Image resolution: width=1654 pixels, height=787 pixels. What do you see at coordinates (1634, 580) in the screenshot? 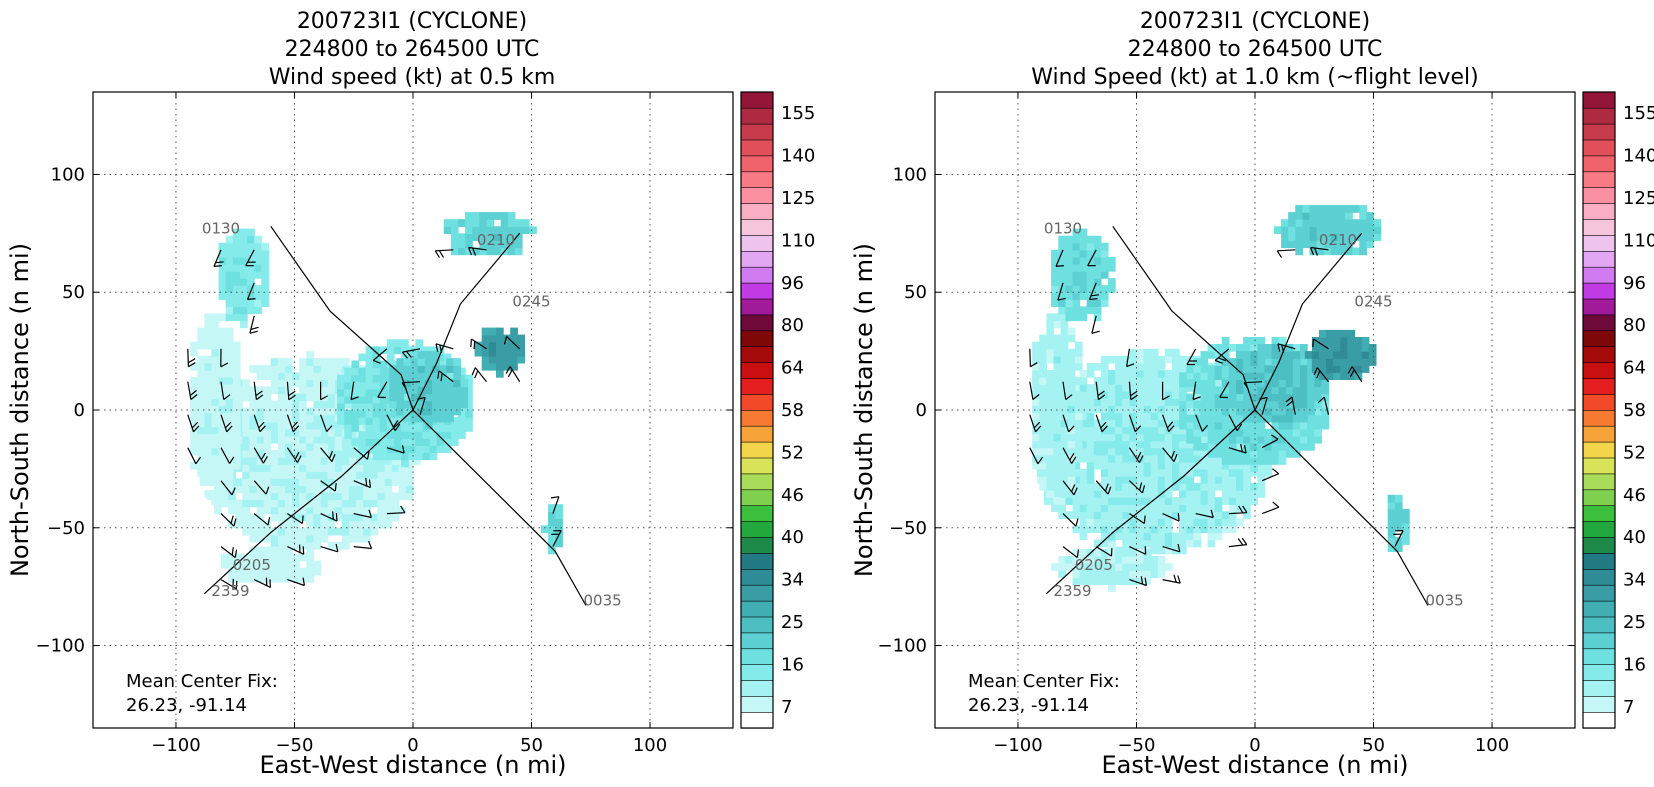
I see `colorbar-tick-label: 34` at bounding box center [1634, 580].